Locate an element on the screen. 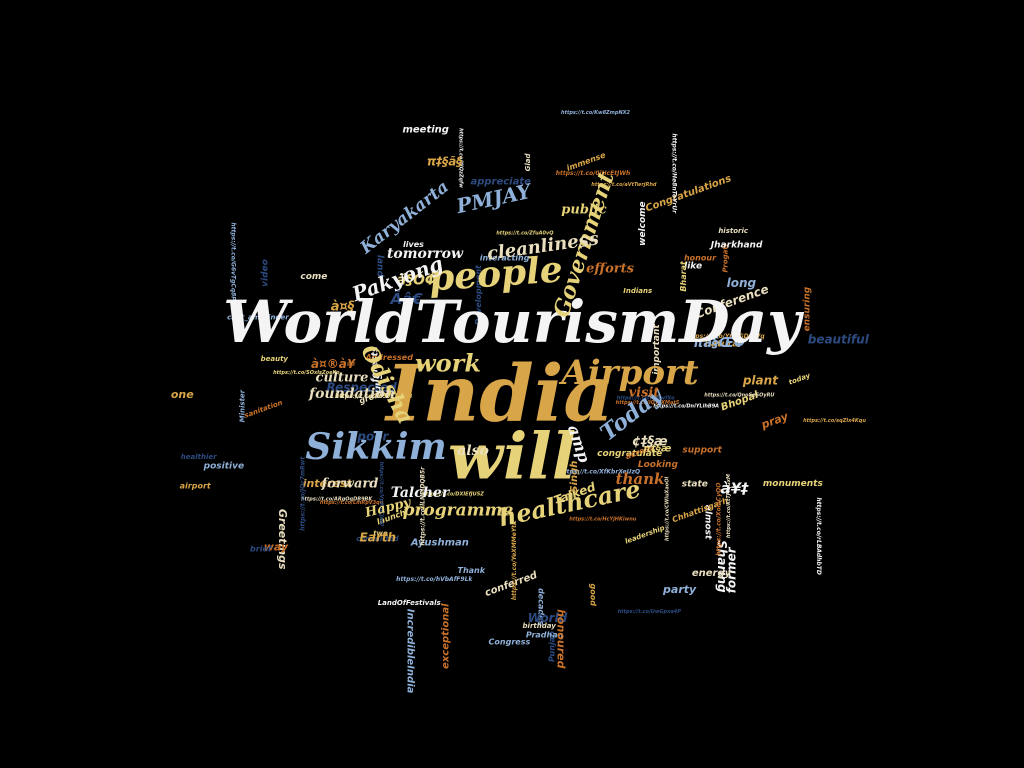  cloud-minor-word: healthier is located at coordinates (199, 457).